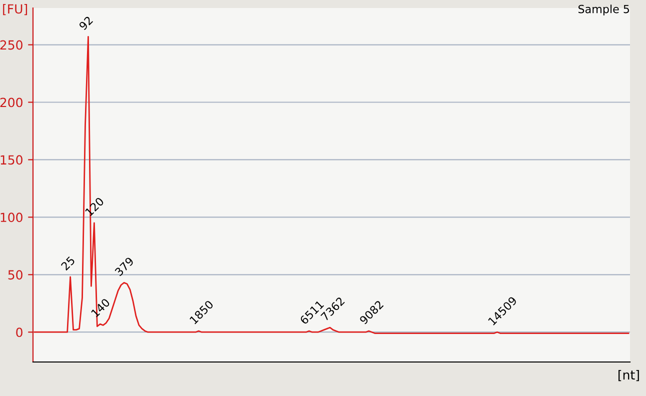 The image size is (646, 396). What do you see at coordinates (19, 333) in the screenshot?
I see `y-tick-label: 0` at bounding box center [19, 333].